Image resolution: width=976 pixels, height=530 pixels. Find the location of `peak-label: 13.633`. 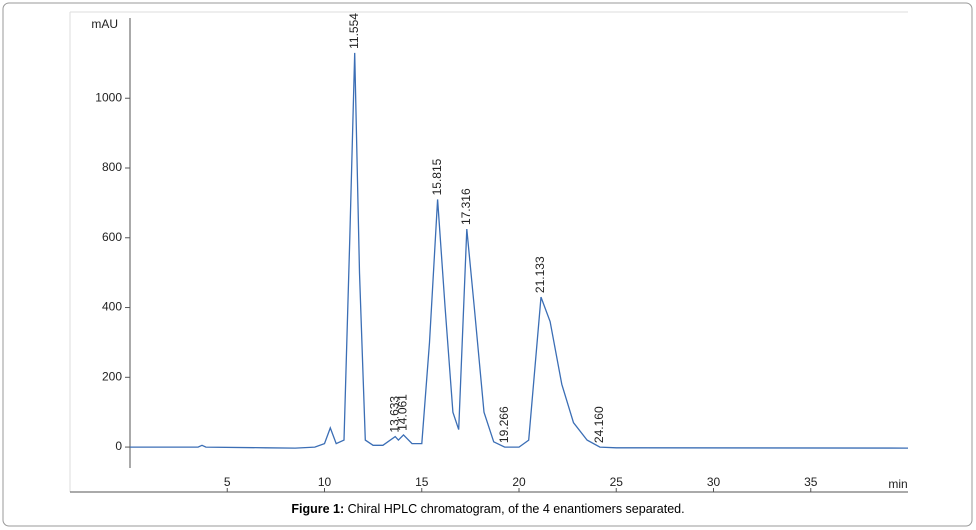

peak-label: 13.633 is located at coordinates (394, 414).